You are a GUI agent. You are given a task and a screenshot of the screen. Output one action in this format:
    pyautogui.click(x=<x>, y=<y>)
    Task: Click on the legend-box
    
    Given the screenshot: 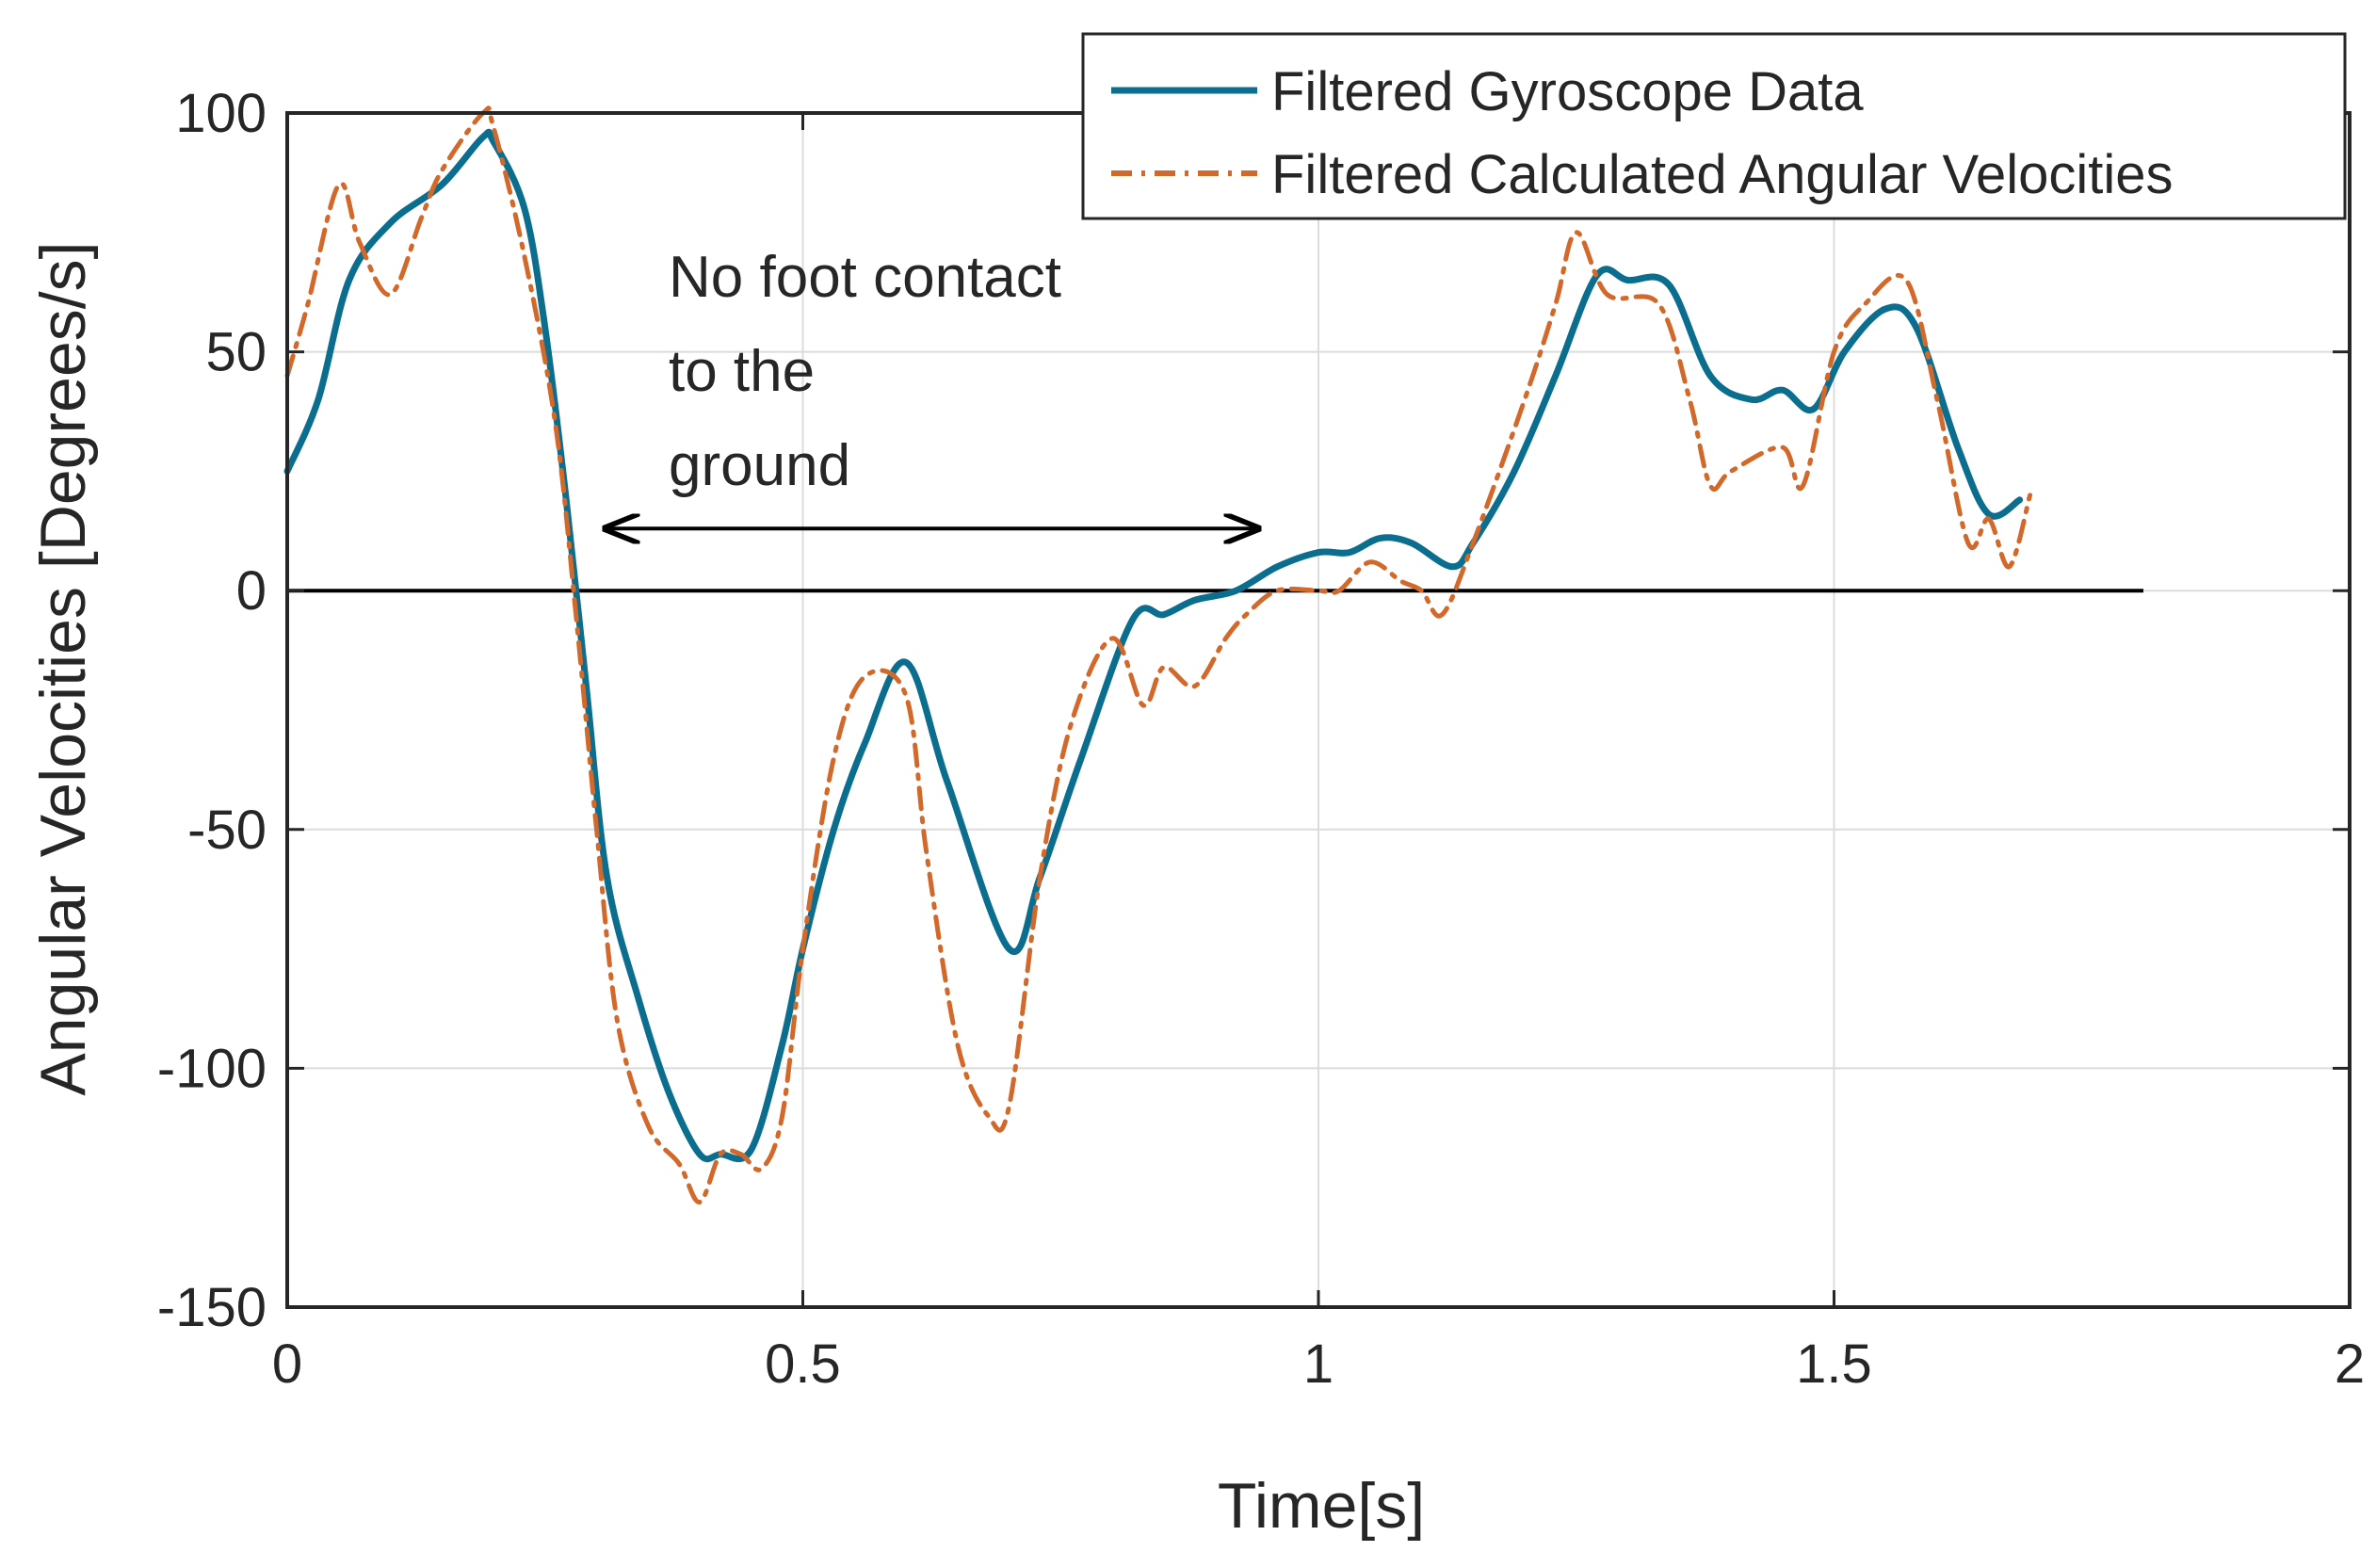 What is the action you would take?
    pyautogui.click(x=1714, y=126)
    